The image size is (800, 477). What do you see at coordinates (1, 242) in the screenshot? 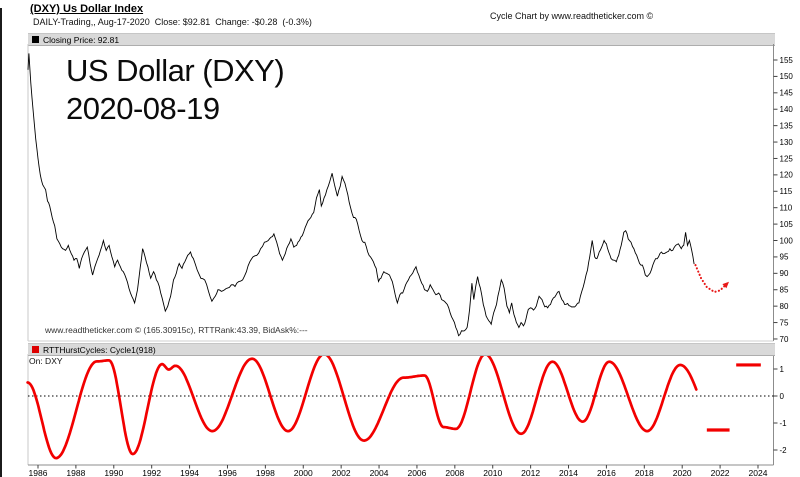
I see `window-edge-line` at bounding box center [1, 242].